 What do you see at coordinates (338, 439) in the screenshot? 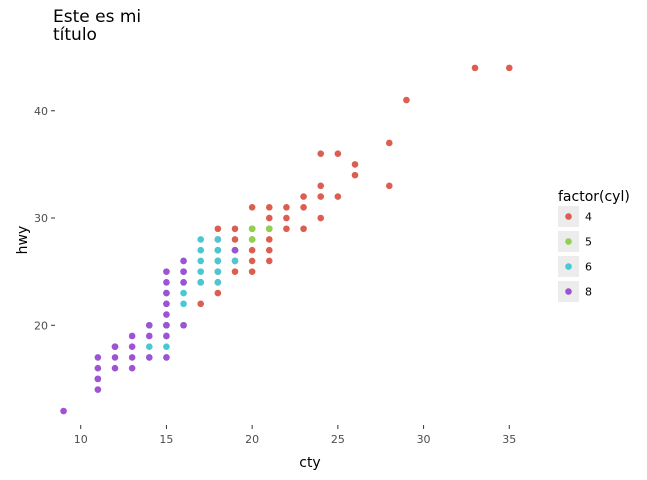
I see `x-tick-label: 25` at bounding box center [338, 439].